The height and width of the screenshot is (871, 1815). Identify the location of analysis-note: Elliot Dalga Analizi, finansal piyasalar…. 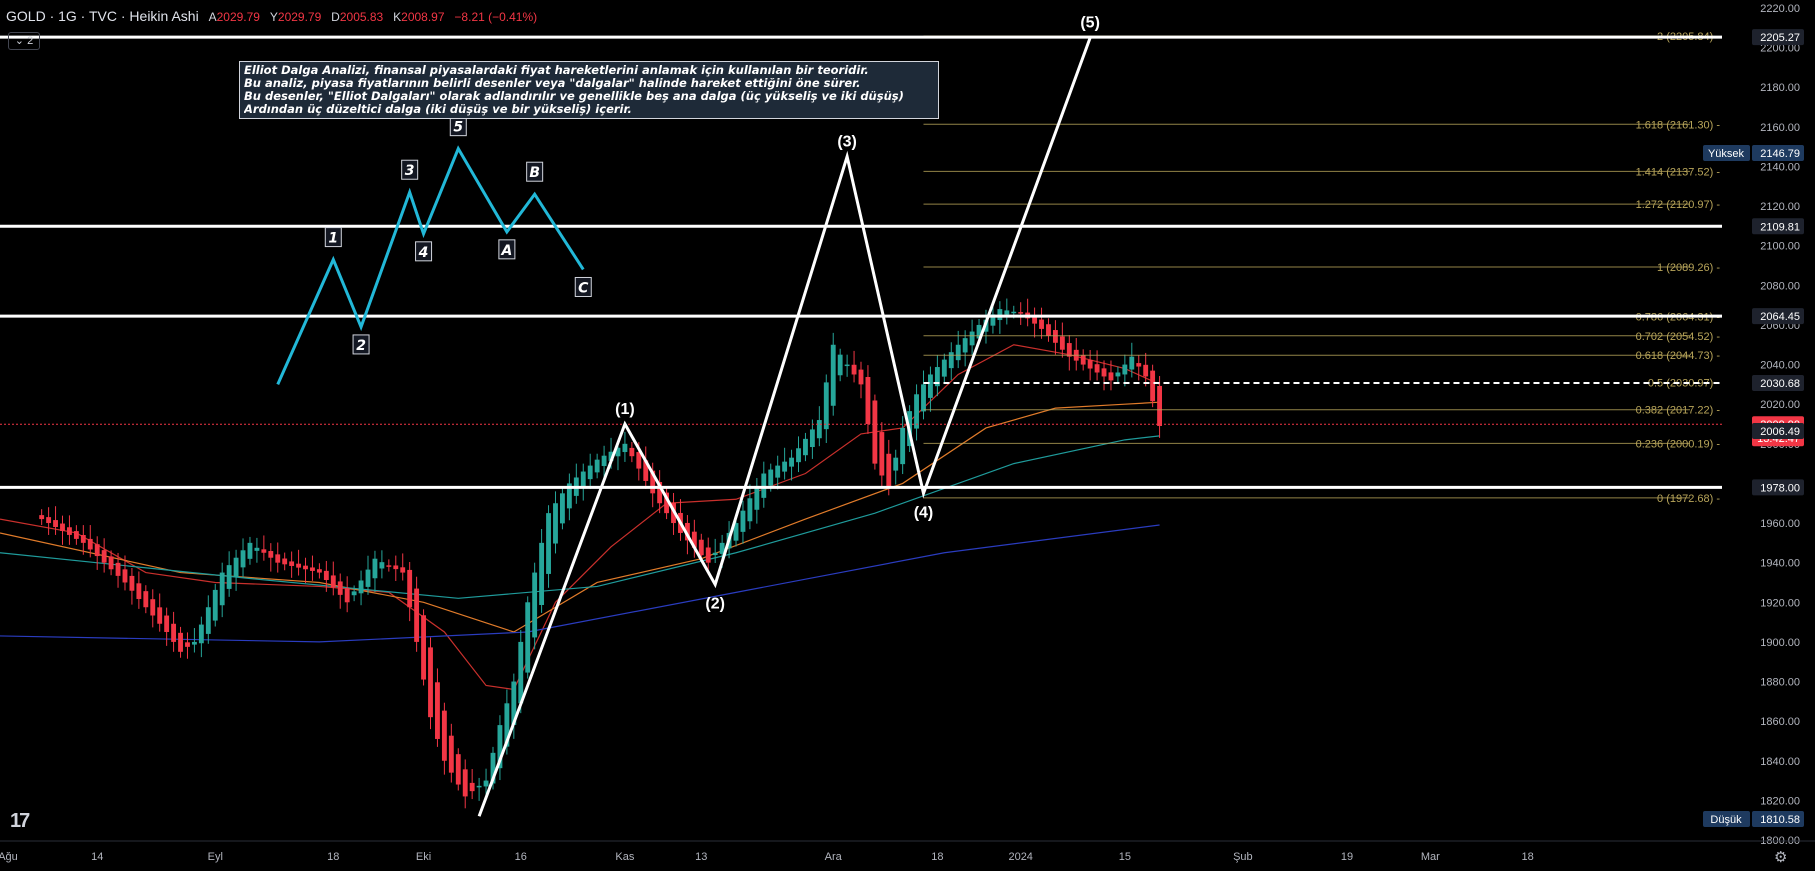
(589, 90).